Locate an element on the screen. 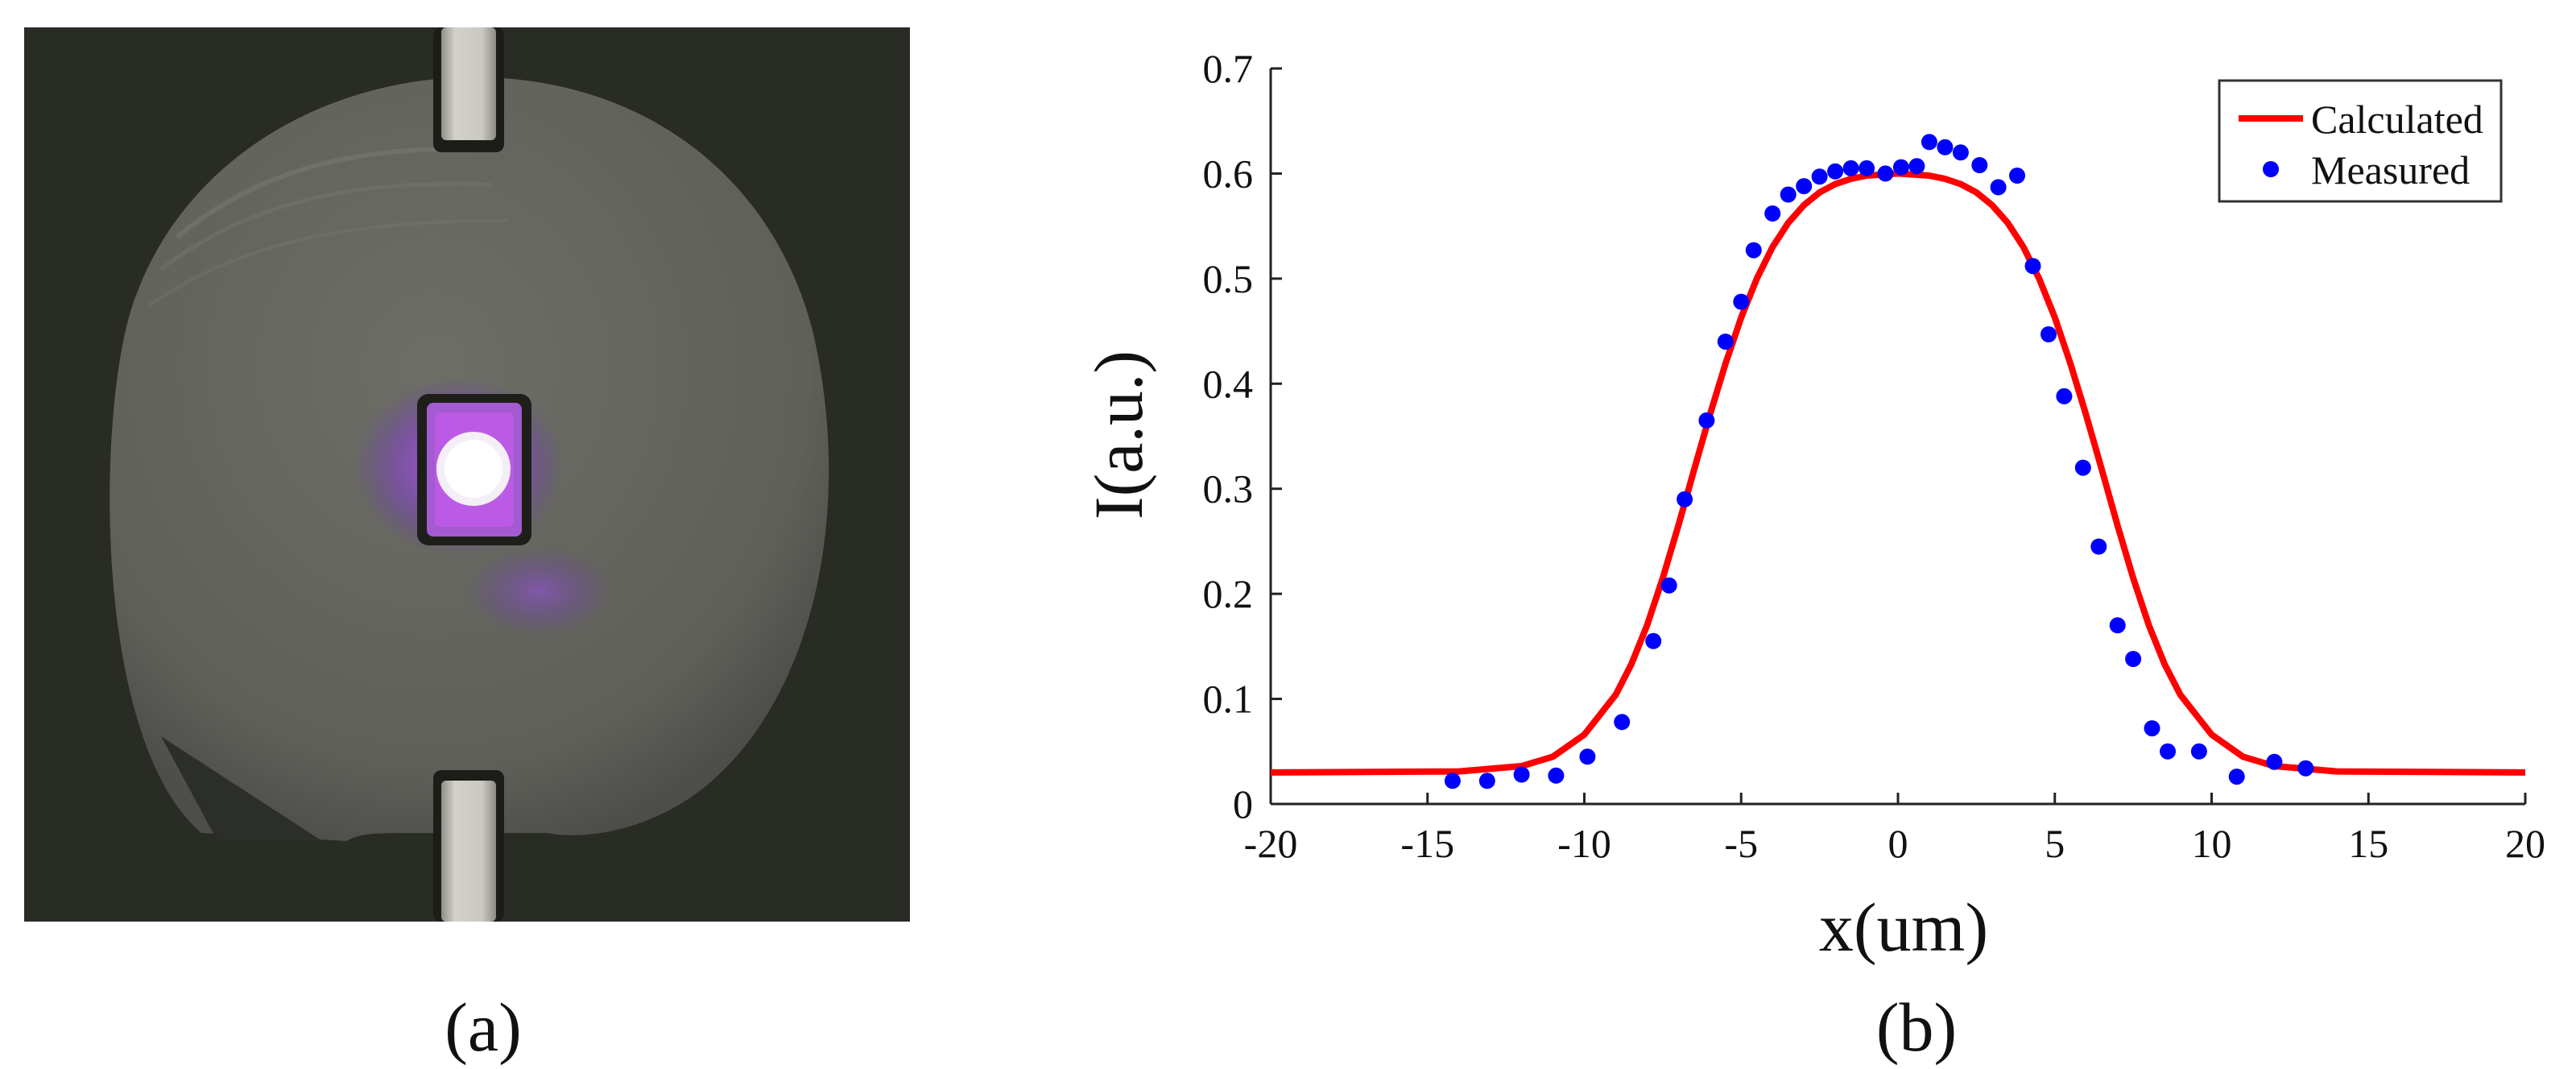  legend-measured-label: Measured is located at coordinates (2390, 170).